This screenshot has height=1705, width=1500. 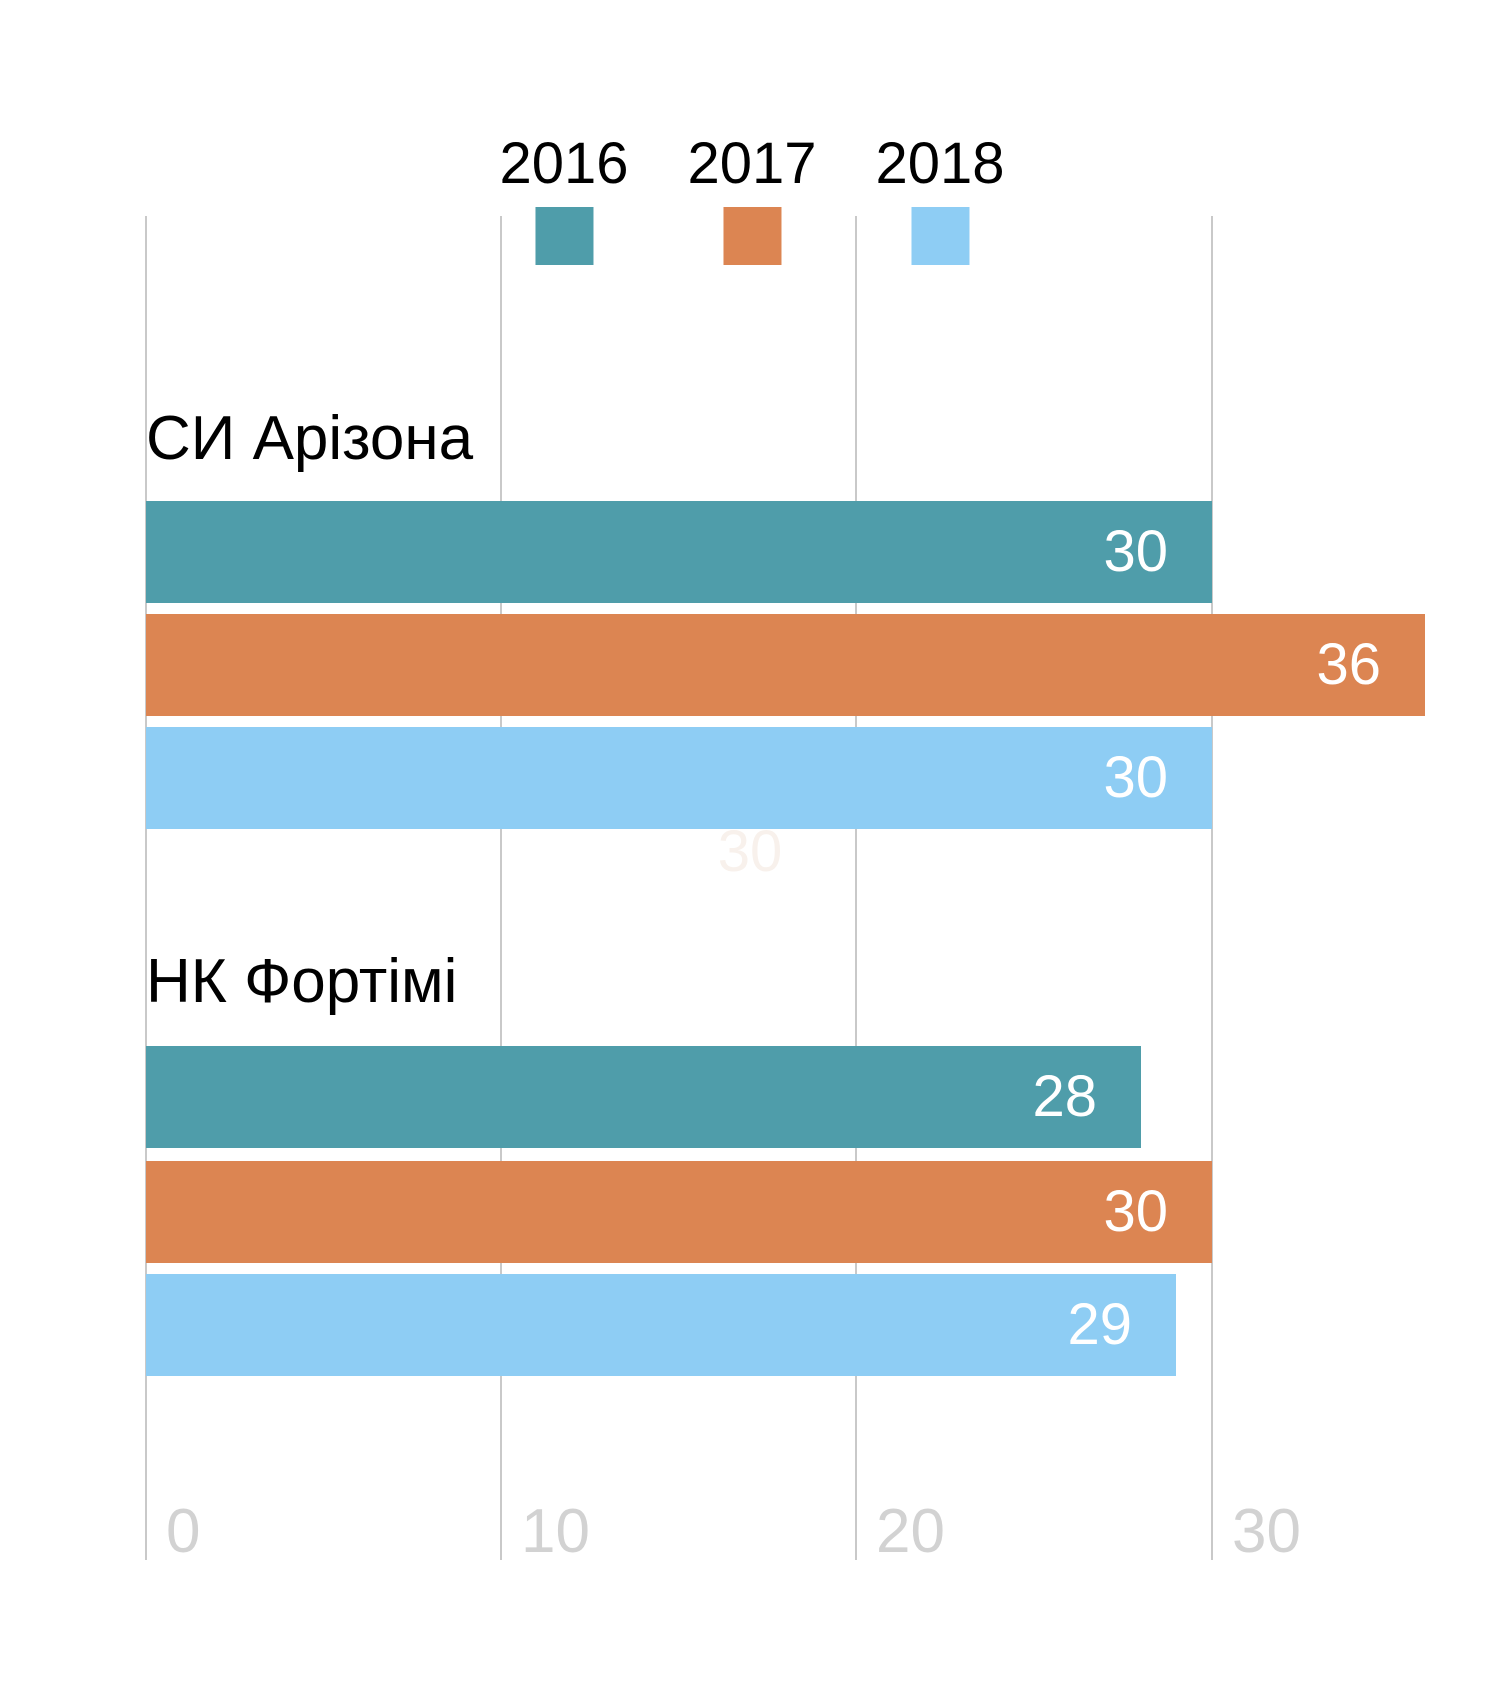 What do you see at coordinates (564, 236) in the screenshot?
I see `legend-swatch-2016` at bounding box center [564, 236].